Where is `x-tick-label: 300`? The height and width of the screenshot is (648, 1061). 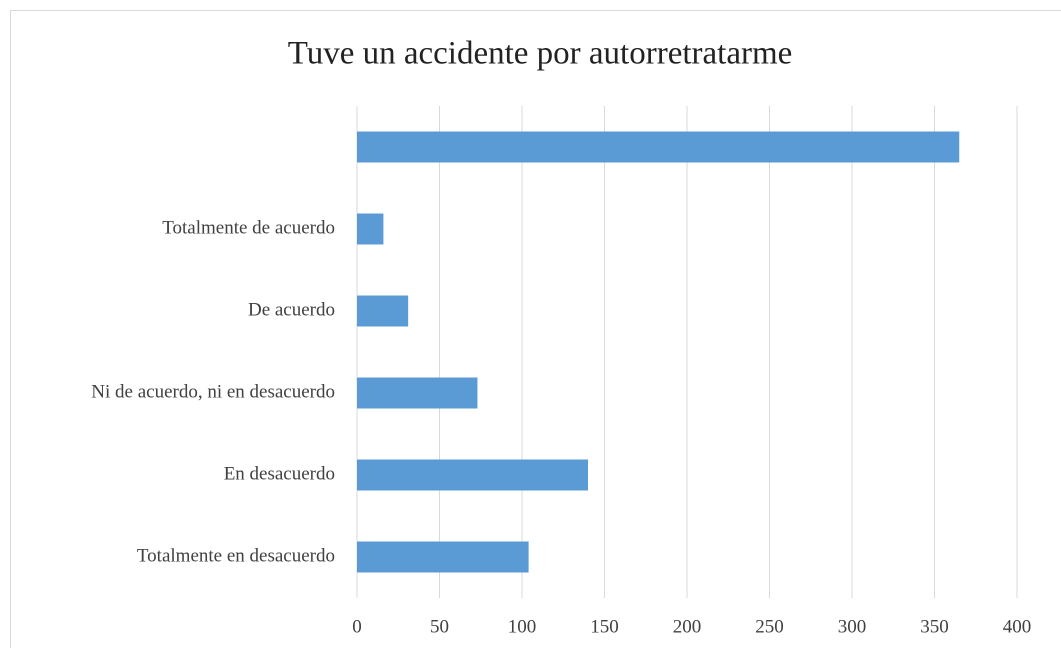
x-tick-label: 300 is located at coordinates (852, 626).